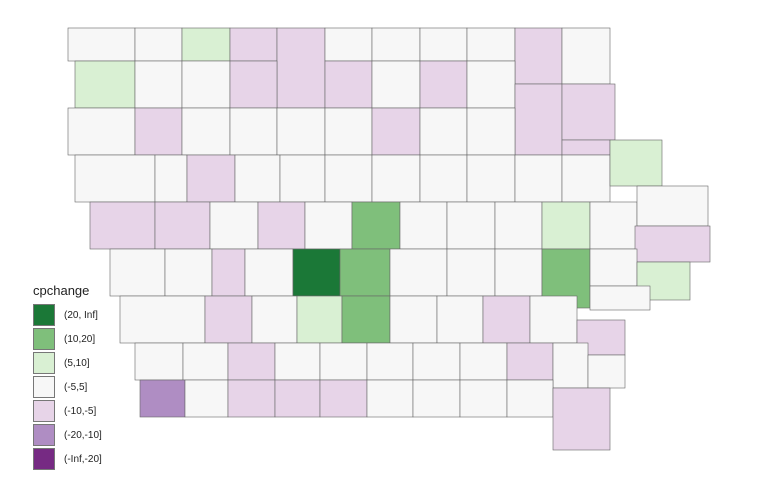 This screenshot has width=768, height=480. I want to click on legend-item: (10,20], so click(67, 339).